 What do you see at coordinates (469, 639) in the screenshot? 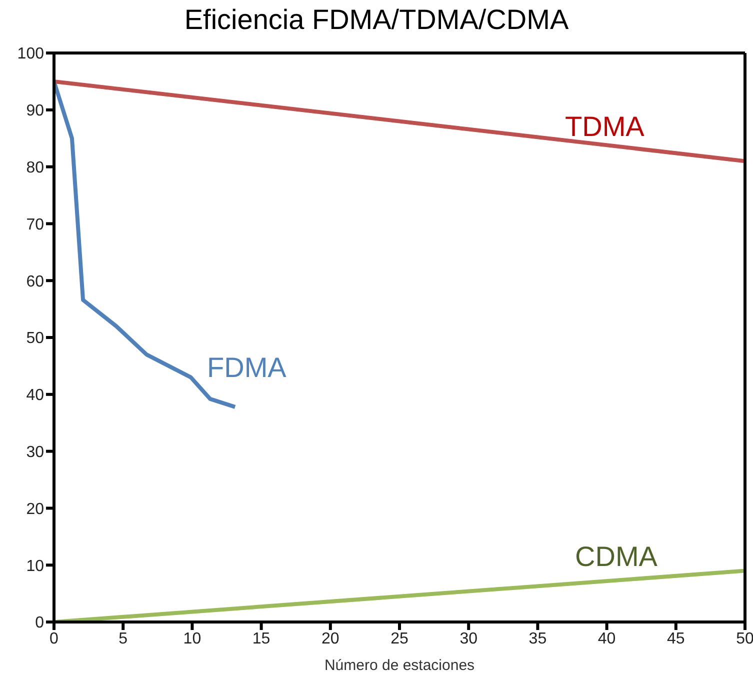
I see `x-tick-label: 30` at bounding box center [469, 639].